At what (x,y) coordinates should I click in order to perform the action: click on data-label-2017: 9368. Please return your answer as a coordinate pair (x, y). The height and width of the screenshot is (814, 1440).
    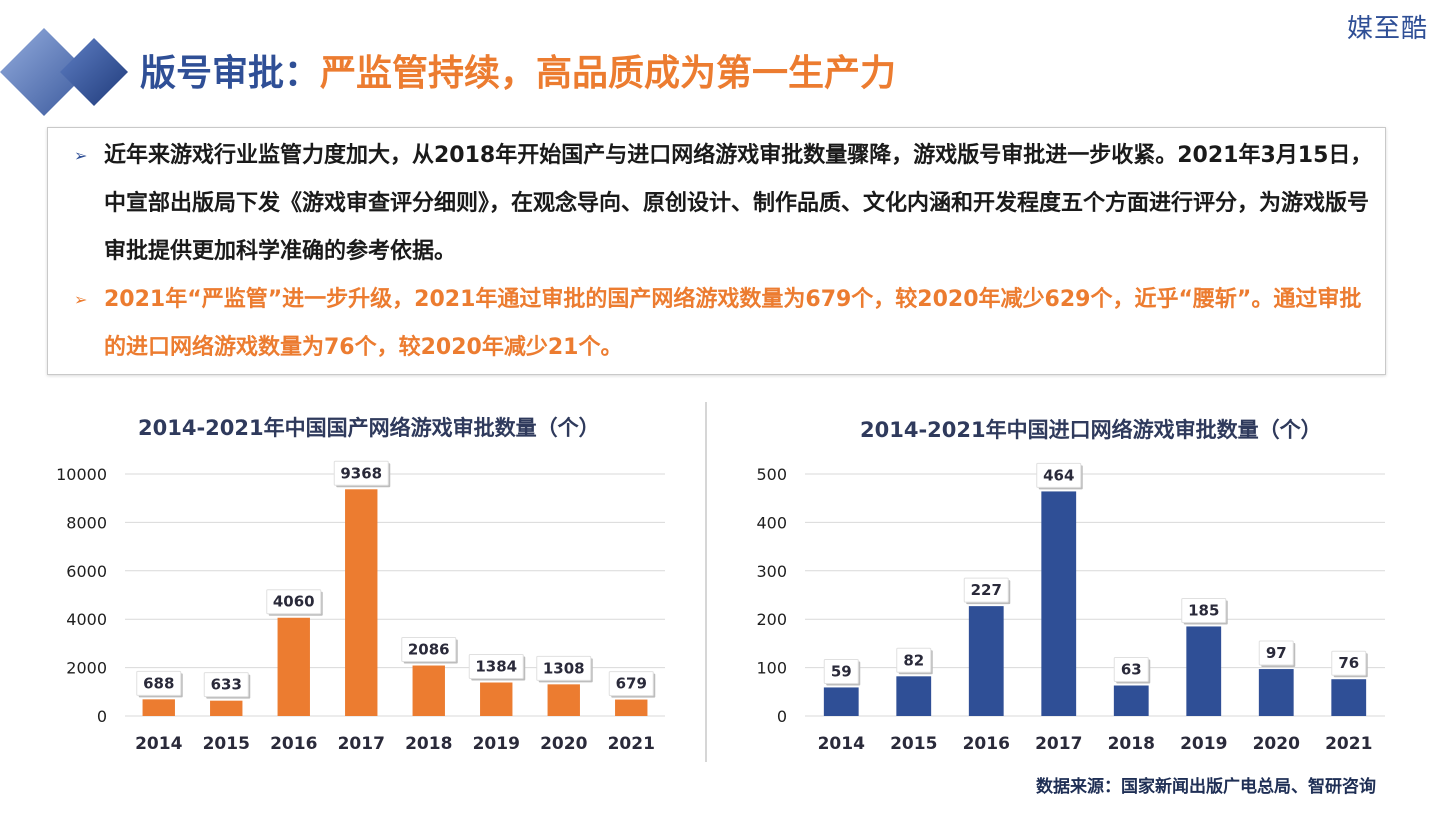
    Looking at the image, I should click on (361, 473).